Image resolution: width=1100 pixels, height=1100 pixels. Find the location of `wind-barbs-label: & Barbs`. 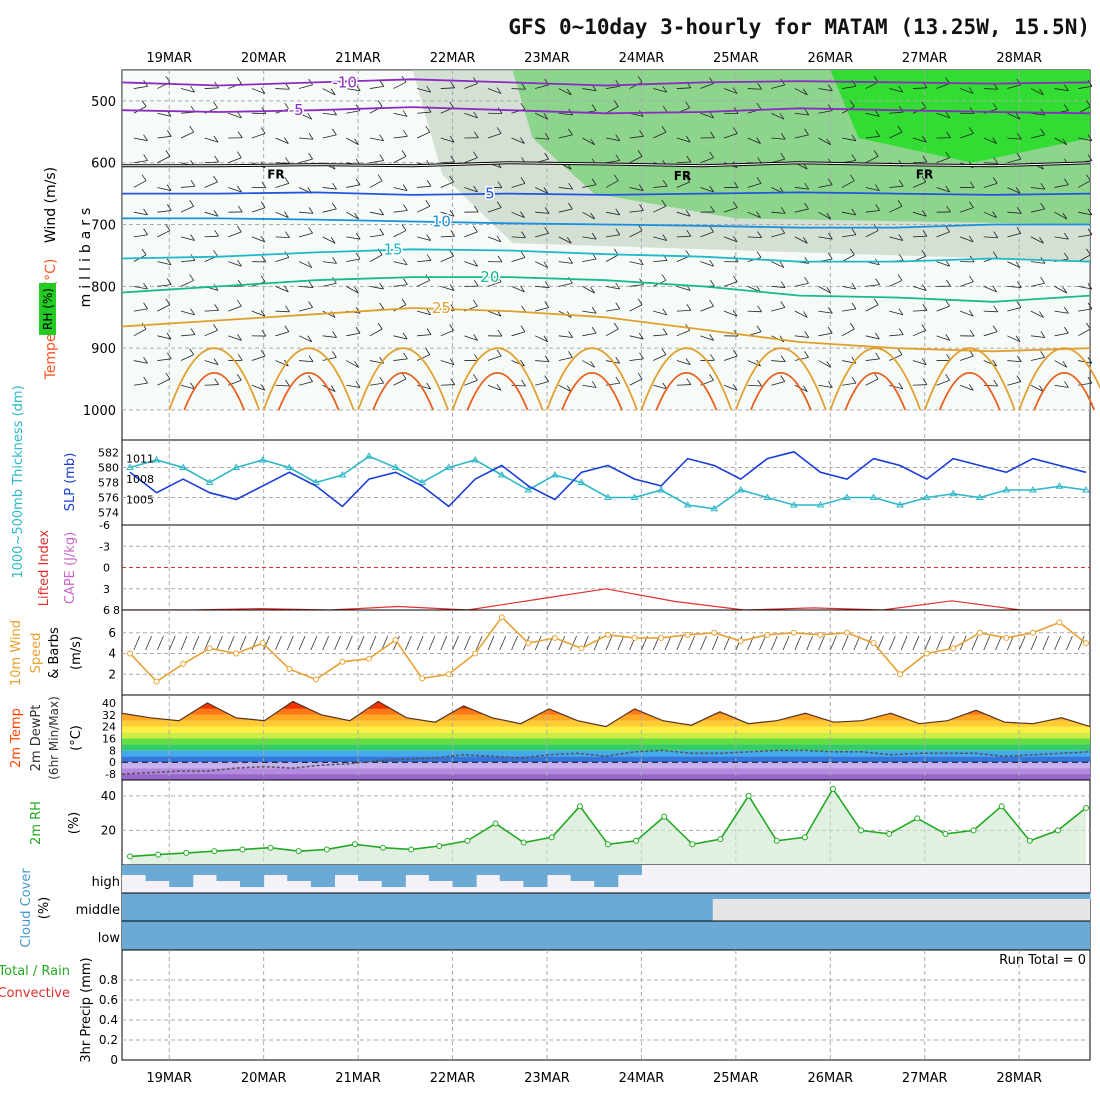

wind-barbs-label: & Barbs is located at coordinates (54, 653).